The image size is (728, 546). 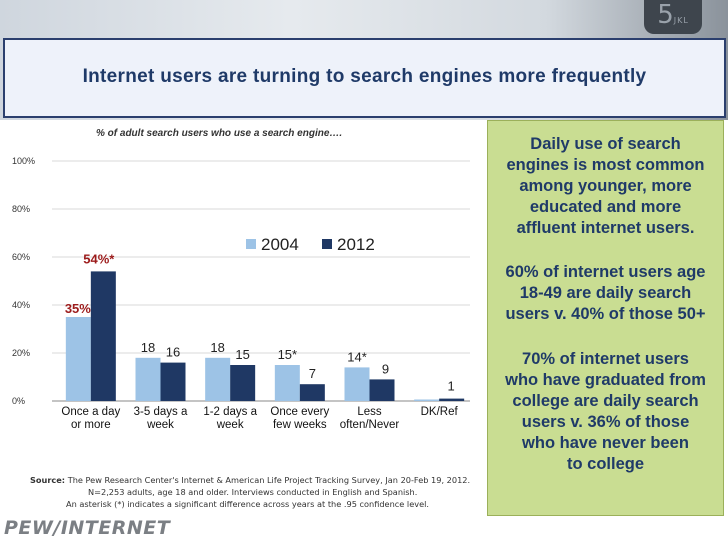 I want to click on data-label: 15*, so click(x=288, y=354).